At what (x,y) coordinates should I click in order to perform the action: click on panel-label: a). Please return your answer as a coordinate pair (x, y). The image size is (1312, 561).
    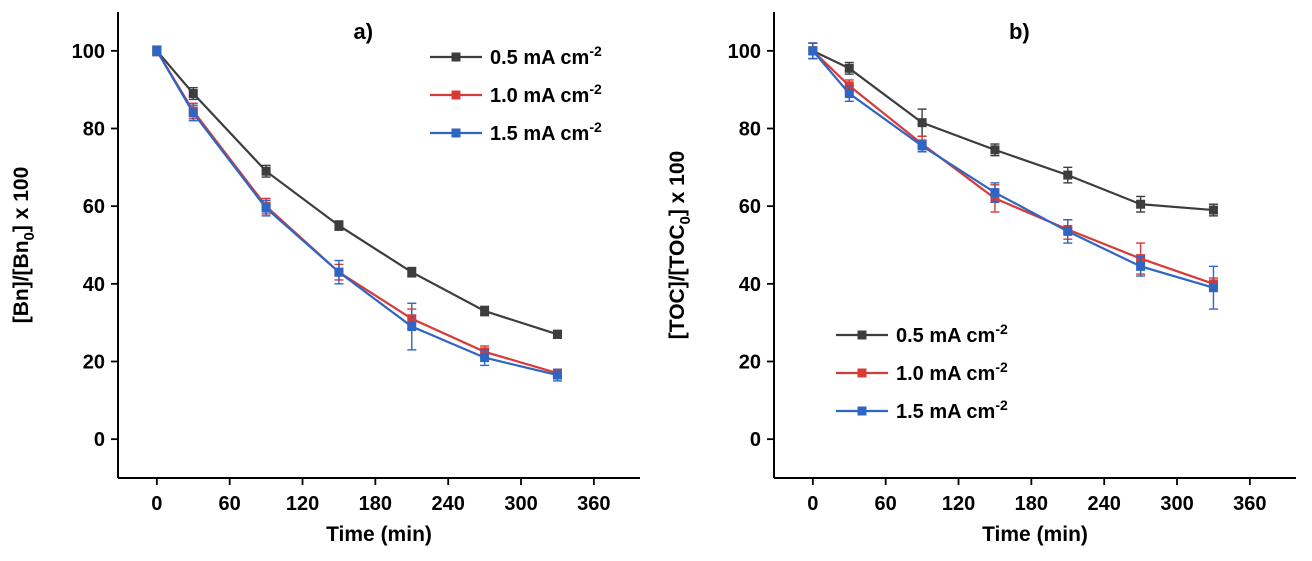
    Looking at the image, I should click on (364, 31).